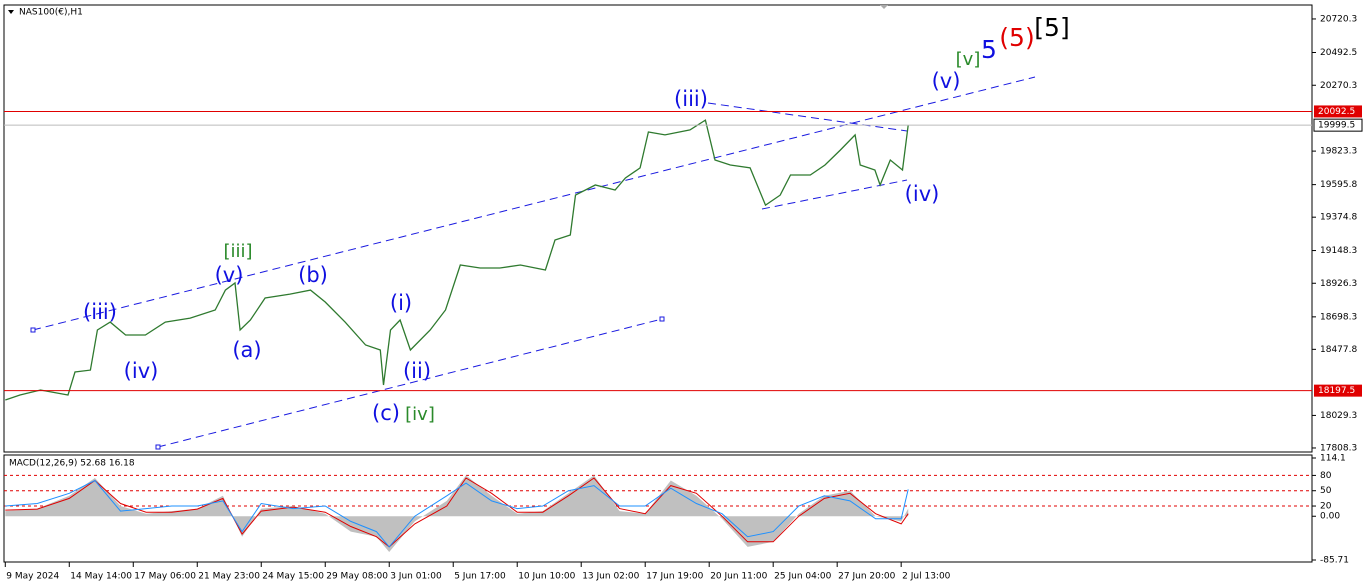  I want to click on x-tick-label: 29 May 08:00, so click(357, 577).